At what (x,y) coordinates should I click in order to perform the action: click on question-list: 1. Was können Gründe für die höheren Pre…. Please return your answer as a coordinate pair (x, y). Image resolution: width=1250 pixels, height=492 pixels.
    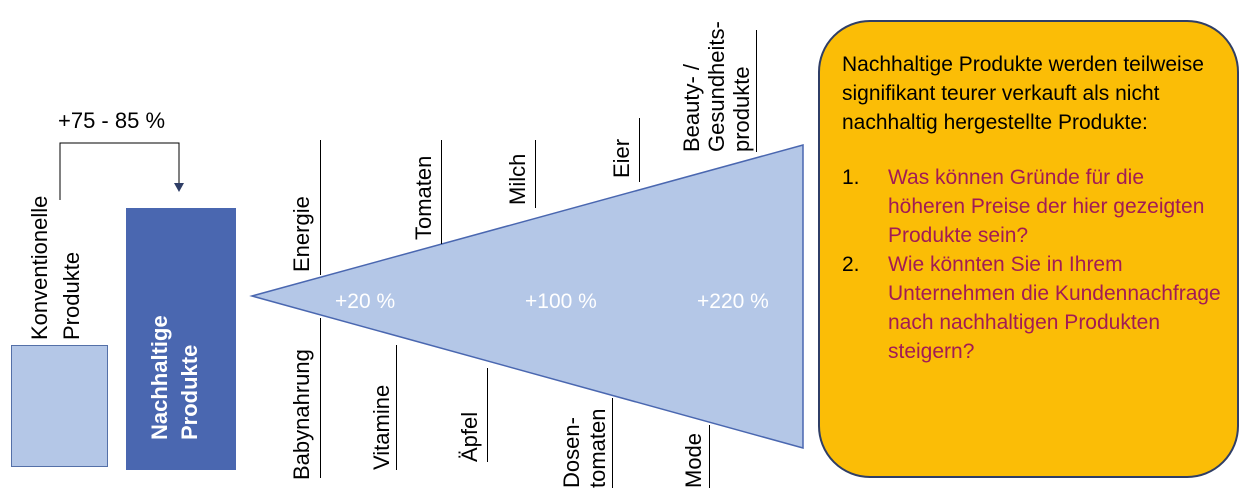
    Looking at the image, I should click on (1033, 264).